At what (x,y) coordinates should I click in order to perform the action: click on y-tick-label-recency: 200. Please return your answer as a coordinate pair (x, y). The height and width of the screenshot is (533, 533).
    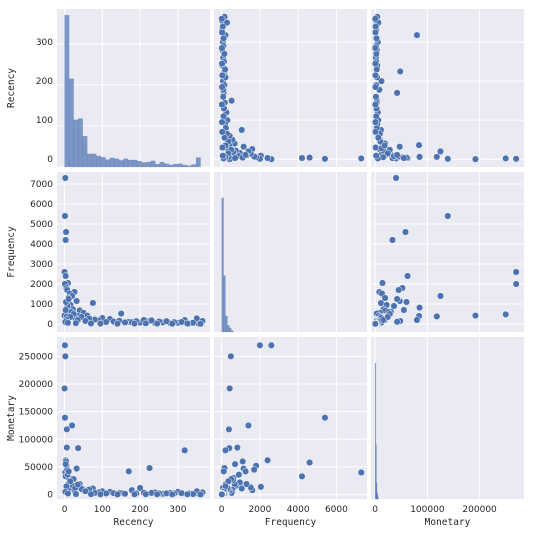
    Looking at the image, I should click on (44, 82).